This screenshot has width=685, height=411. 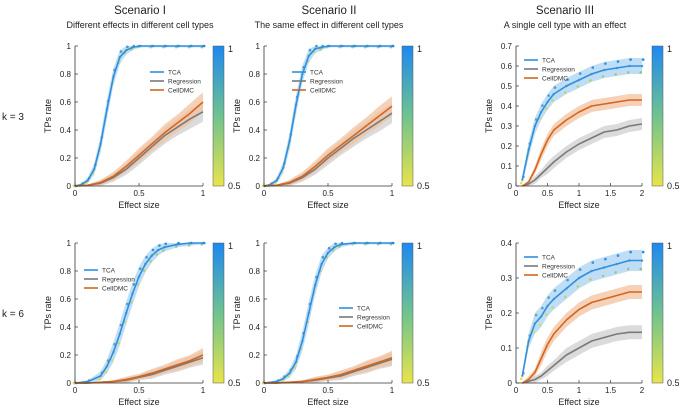 I want to click on y-tick-label: 0.5, so click(x=507, y=86).